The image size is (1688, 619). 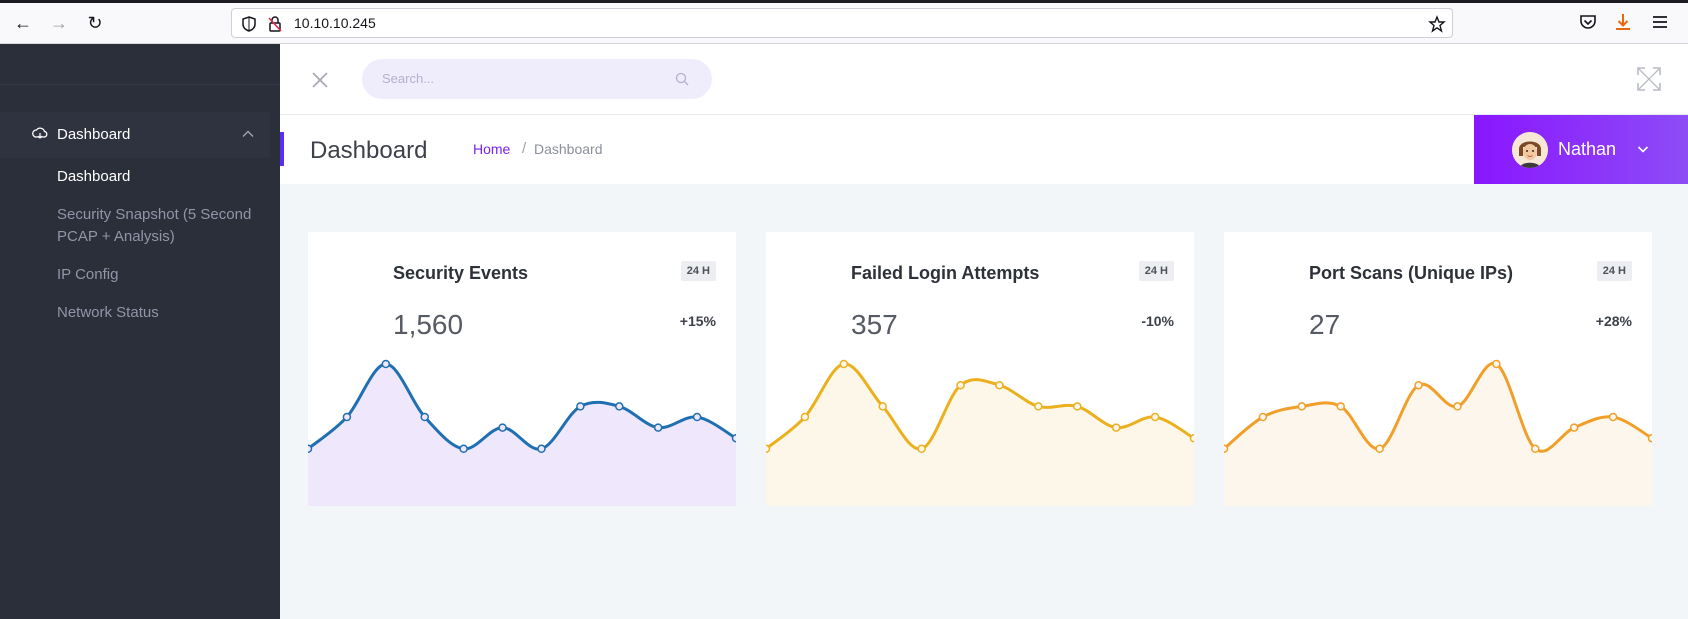 I want to click on shield-icon, so click(x=249, y=24).